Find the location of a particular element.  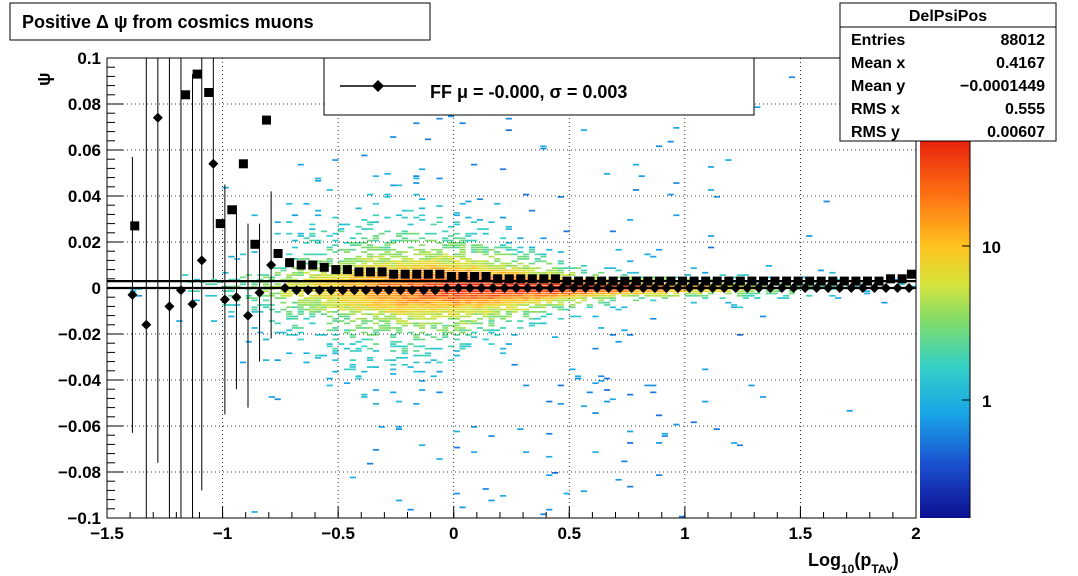

y-tick-label: −0.08 is located at coordinates (79, 472).